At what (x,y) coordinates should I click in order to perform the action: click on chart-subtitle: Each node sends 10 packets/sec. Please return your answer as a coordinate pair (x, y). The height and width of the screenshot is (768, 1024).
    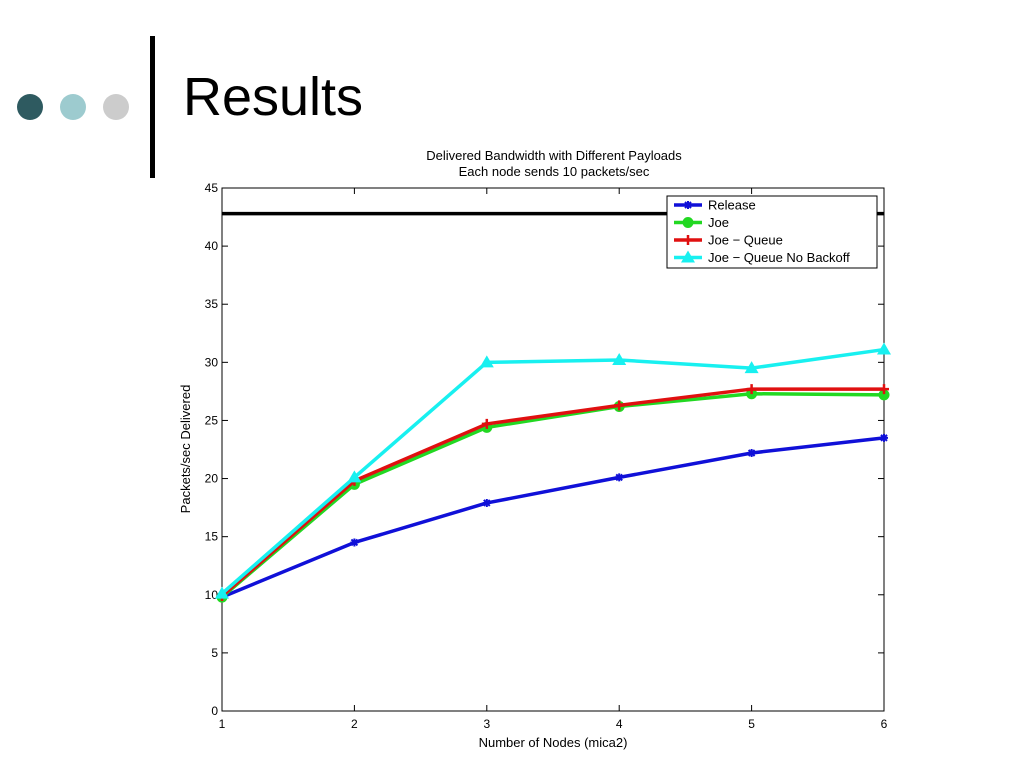
    Looking at the image, I should click on (554, 171).